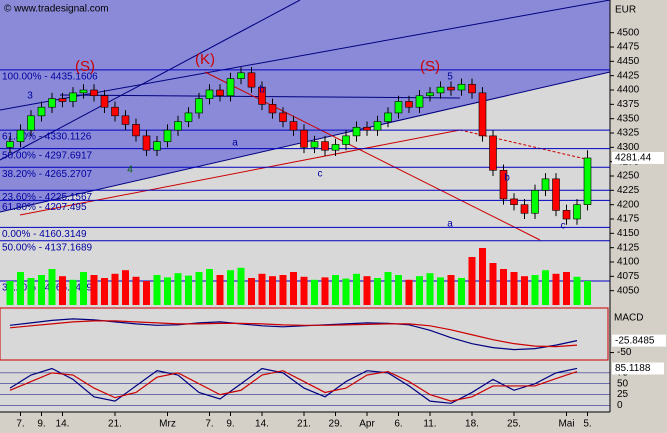 The height and width of the screenshot is (433, 667). What do you see at coordinates (293, 386) in the screenshot?
I see `stoch-d-line` at bounding box center [293, 386].